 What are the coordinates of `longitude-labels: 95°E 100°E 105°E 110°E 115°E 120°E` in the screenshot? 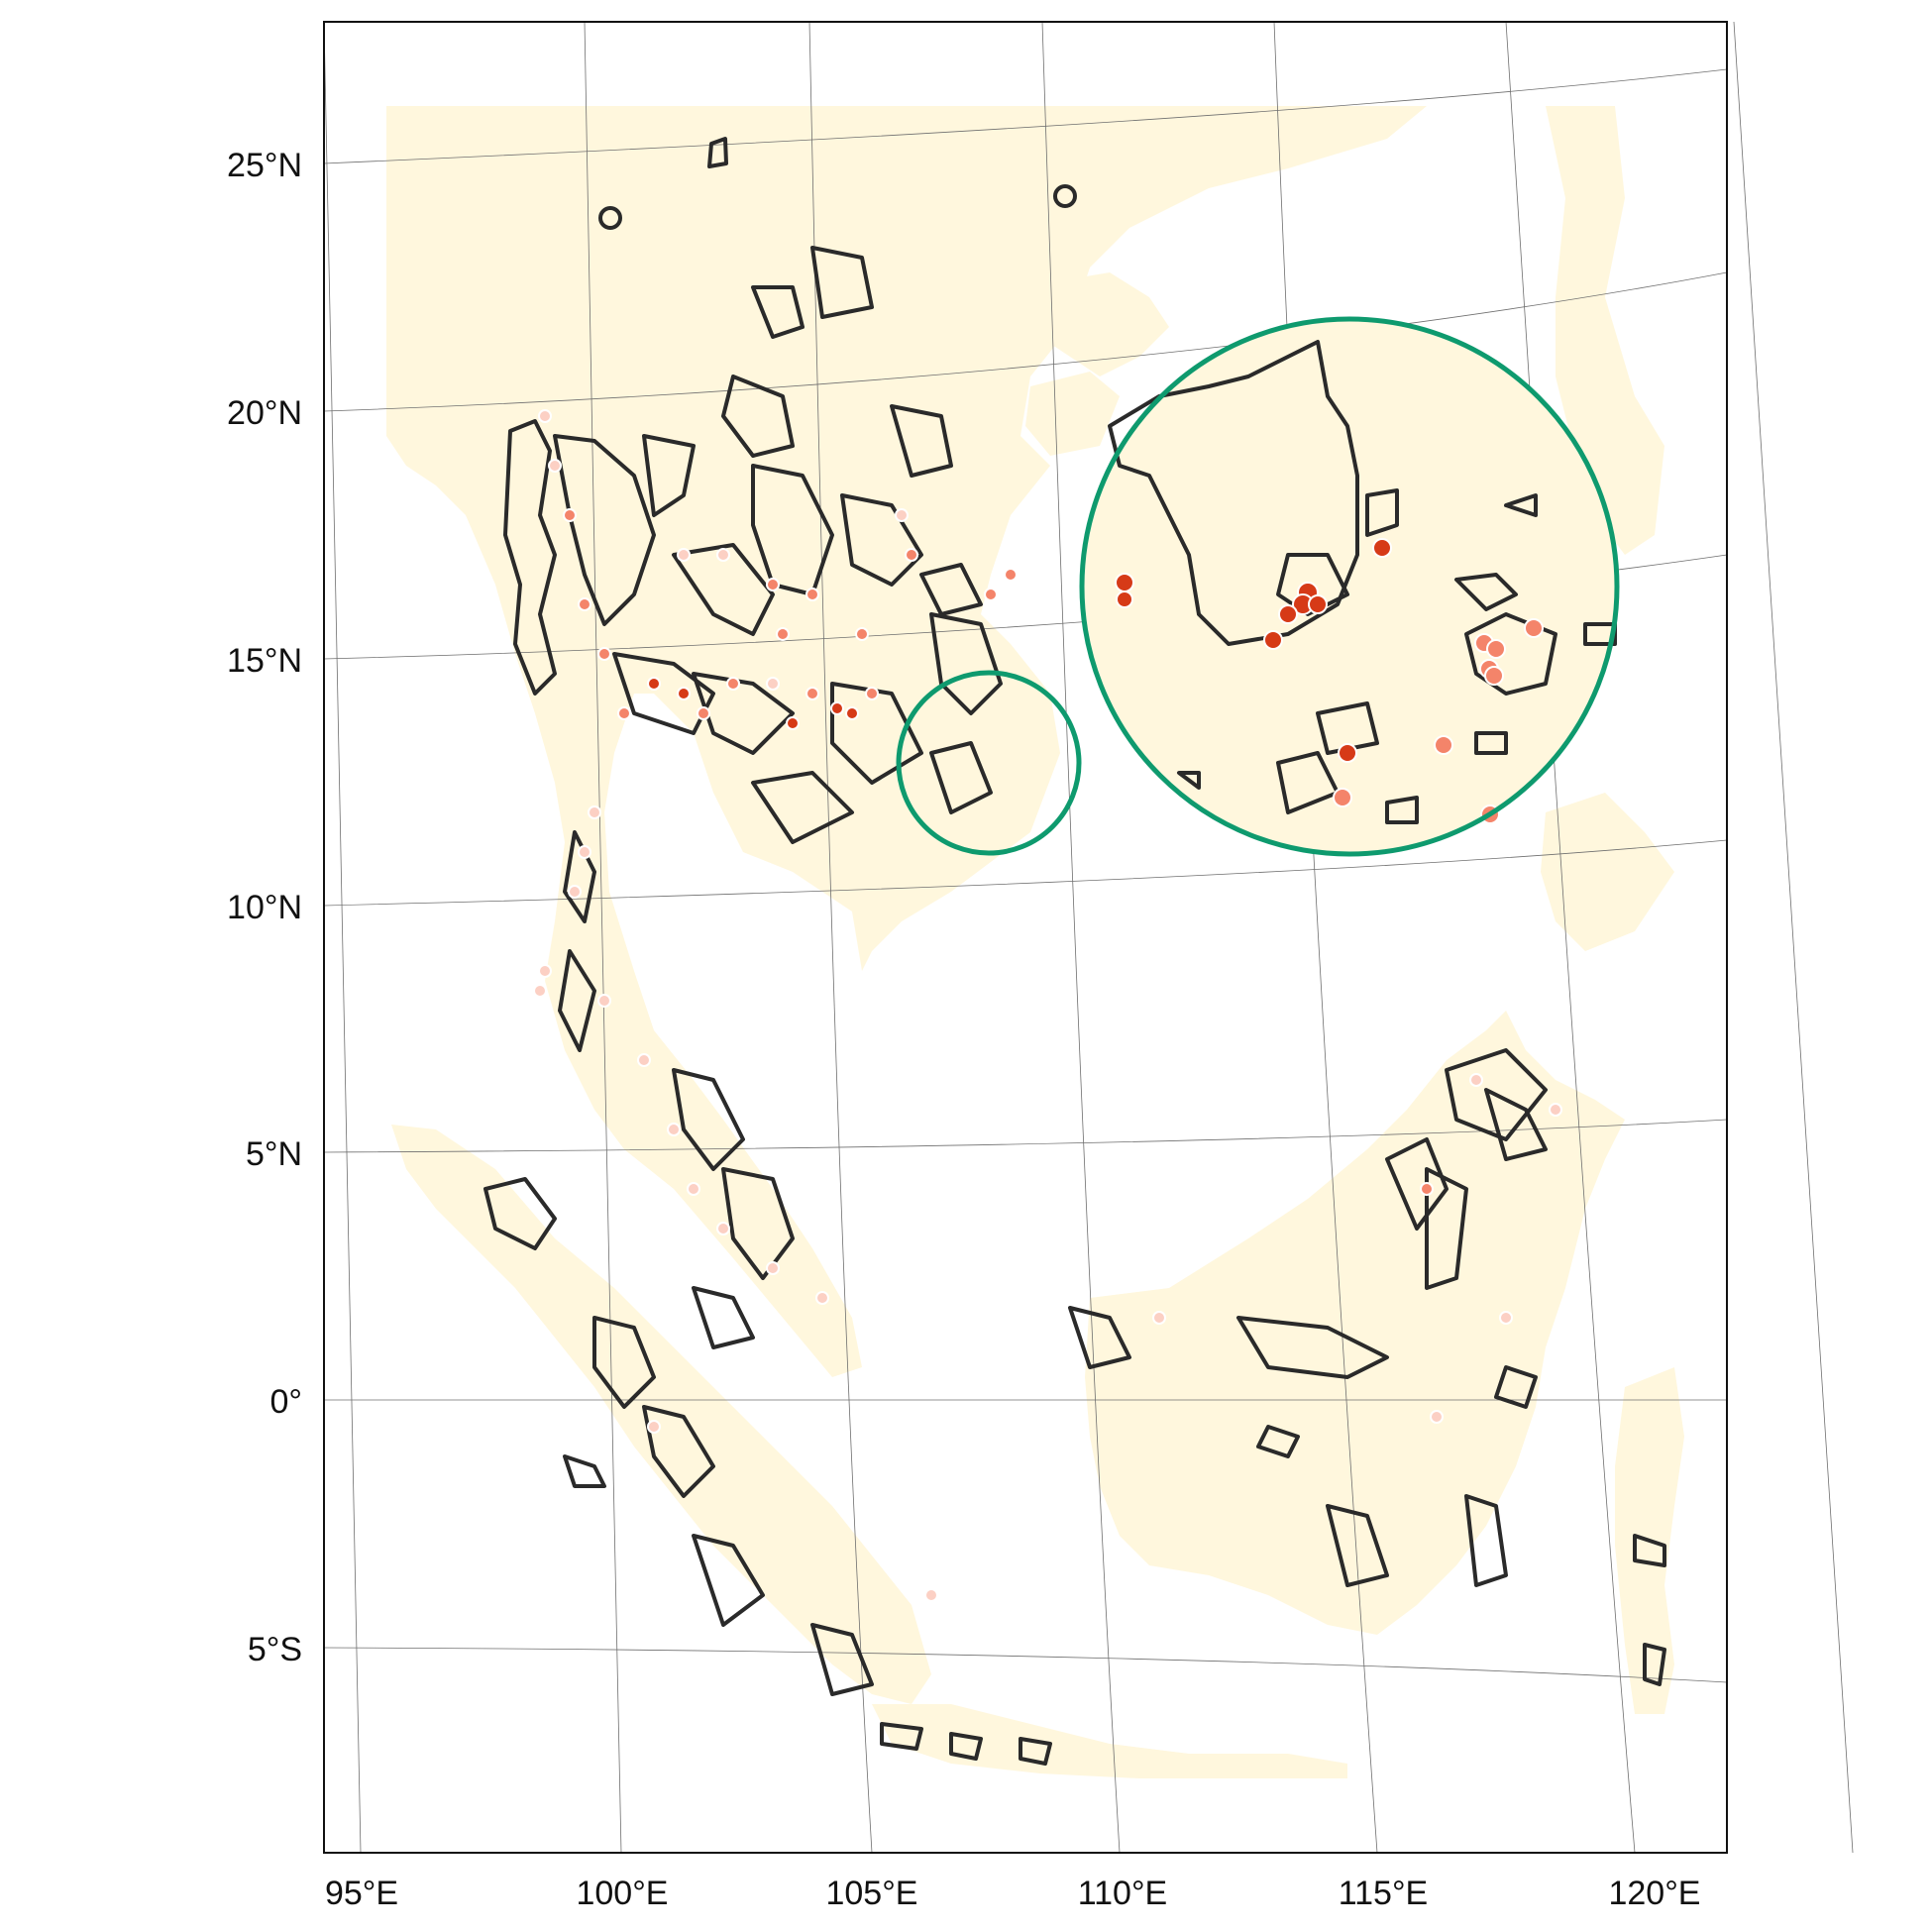 It's located at (1013, 1893).